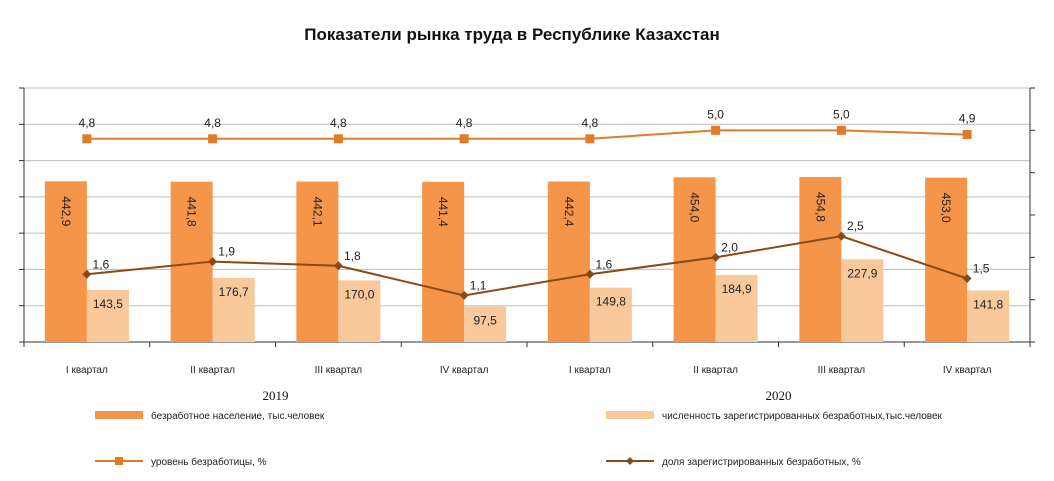 This screenshot has width=1054, height=481. Describe the element at coordinates (981, 269) in the screenshot. I see `registered-share-label: 1,5` at that location.